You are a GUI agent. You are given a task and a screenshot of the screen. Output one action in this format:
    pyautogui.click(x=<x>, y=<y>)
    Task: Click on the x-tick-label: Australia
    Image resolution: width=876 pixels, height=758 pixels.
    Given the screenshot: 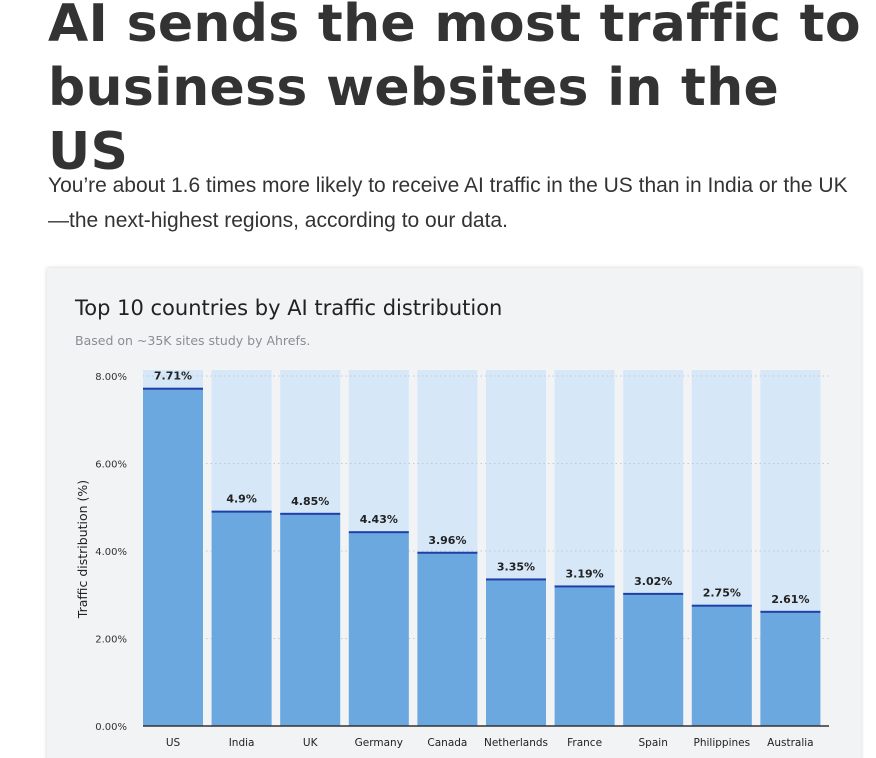 What is the action you would take?
    pyautogui.click(x=790, y=743)
    